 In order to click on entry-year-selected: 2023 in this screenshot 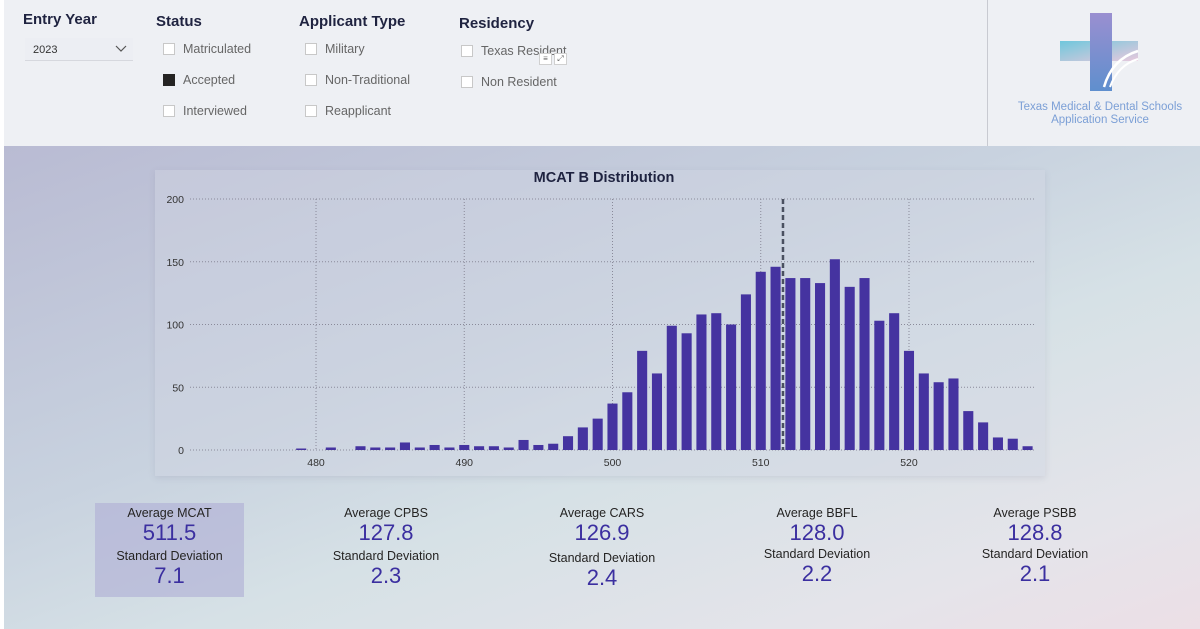, I will do `click(45, 50)`.